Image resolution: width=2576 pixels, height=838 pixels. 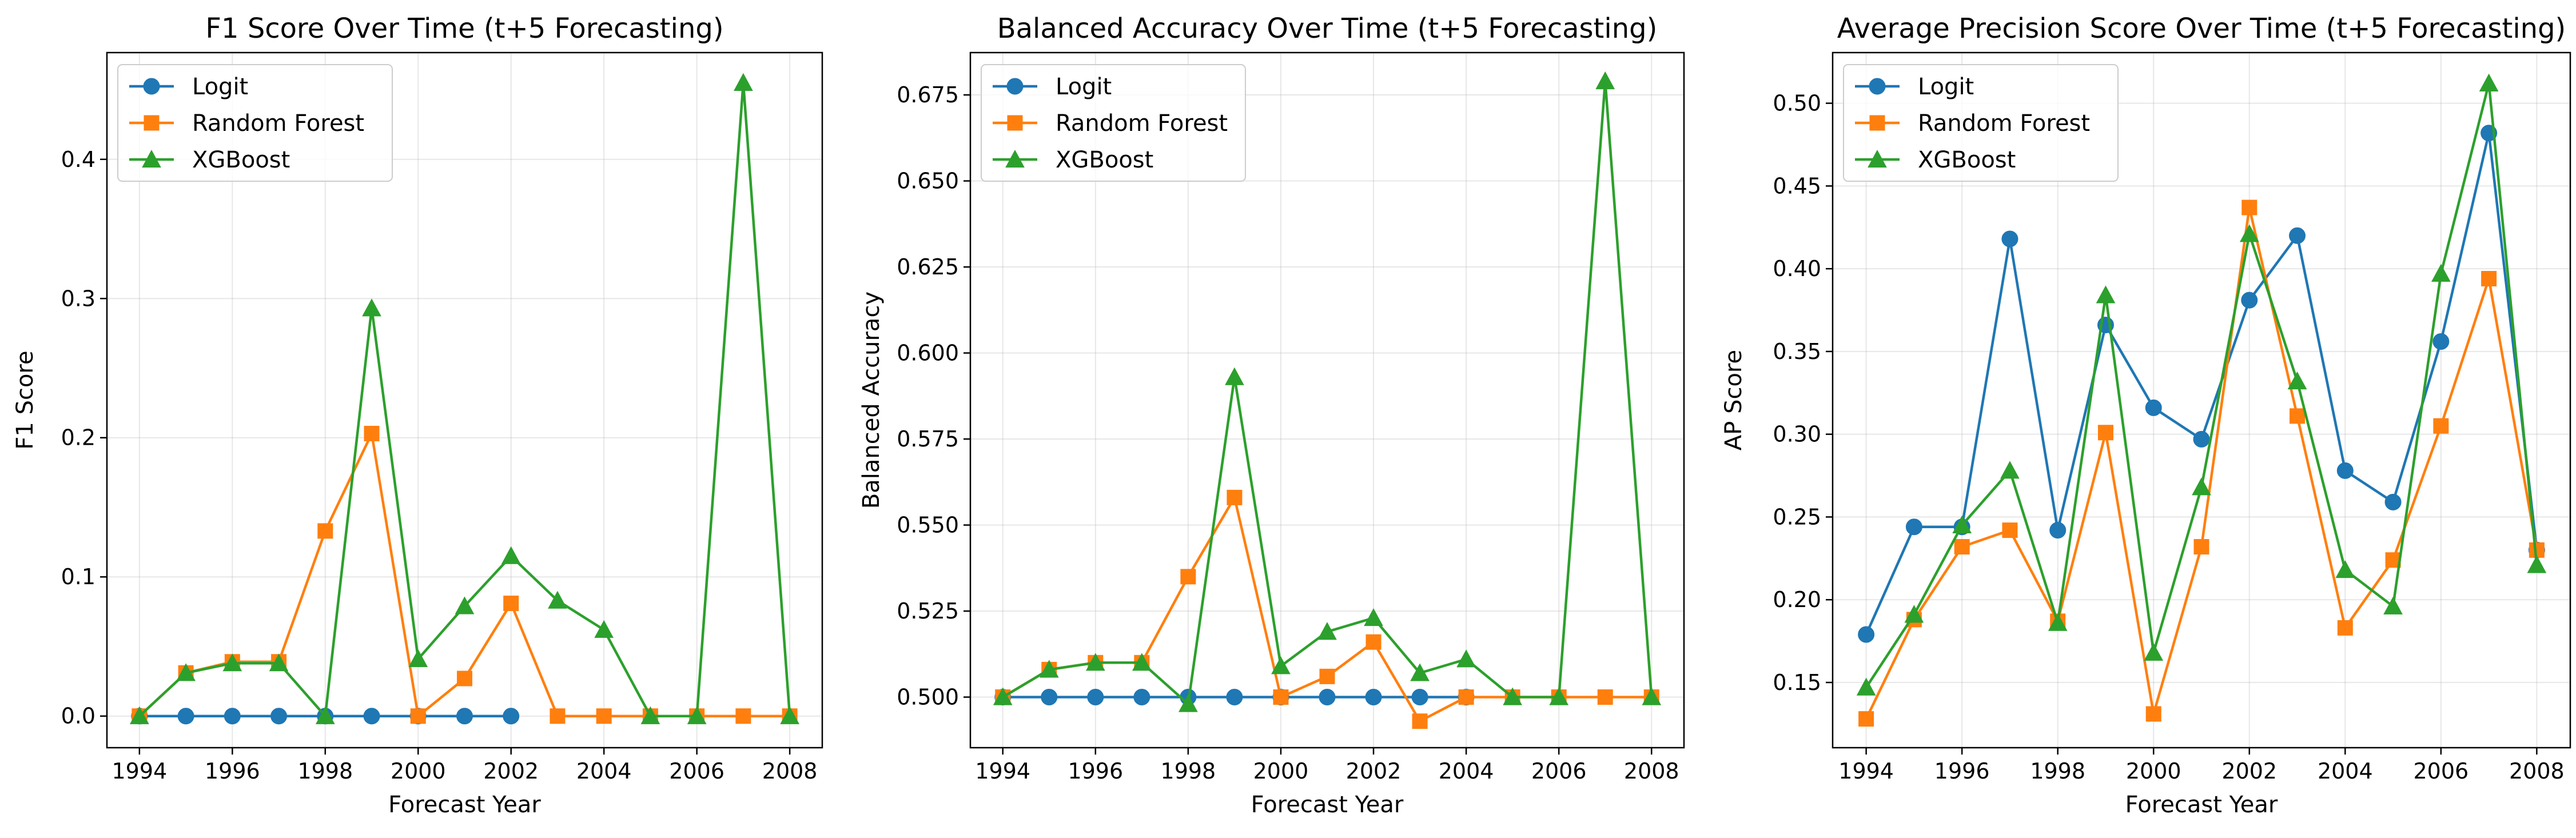 I want to click on y-tick-label: 0.500, so click(x=928, y=697).